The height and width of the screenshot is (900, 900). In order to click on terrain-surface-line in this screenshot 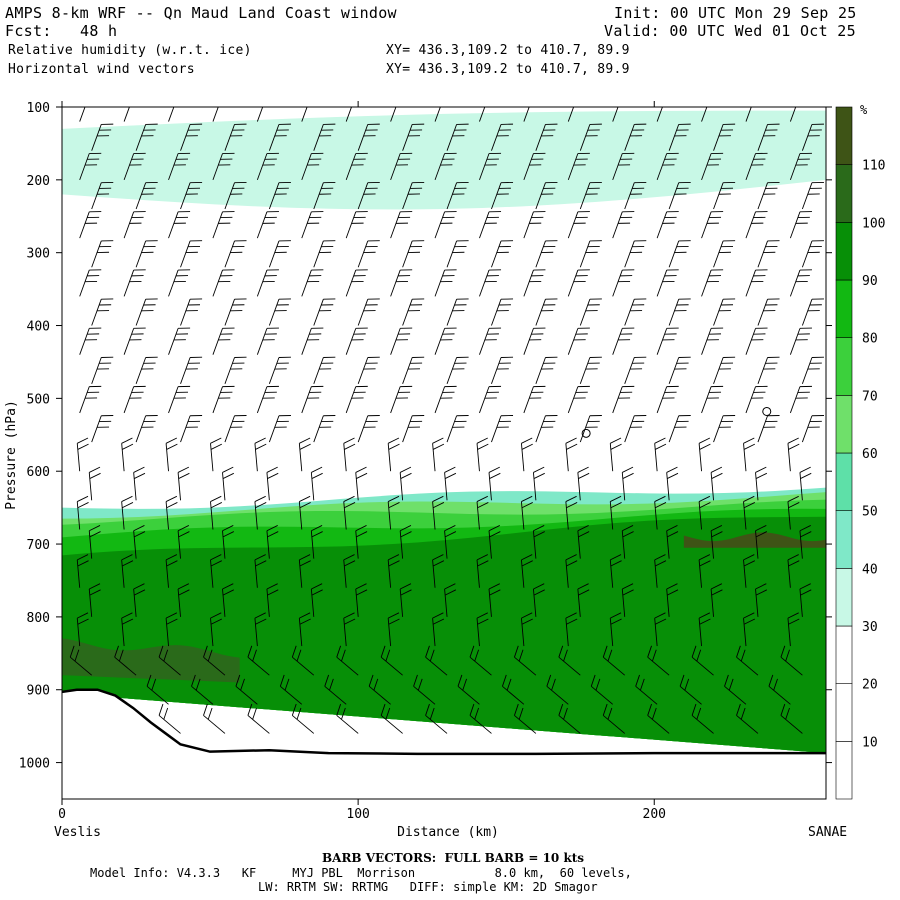, I will do `click(444, 722)`.